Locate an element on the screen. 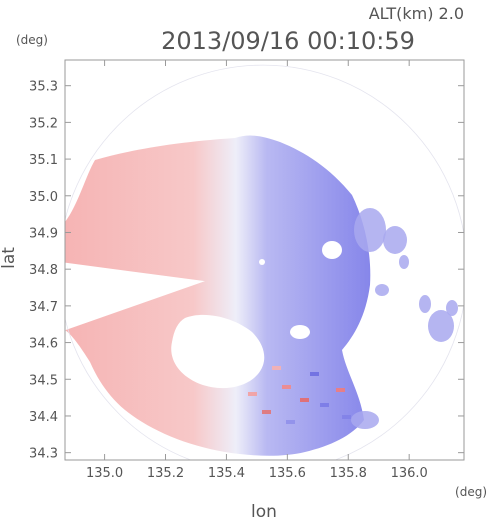 The height and width of the screenshot is (521, 491). x-tick-label: 136.0 is located at coordinates (409, 473).